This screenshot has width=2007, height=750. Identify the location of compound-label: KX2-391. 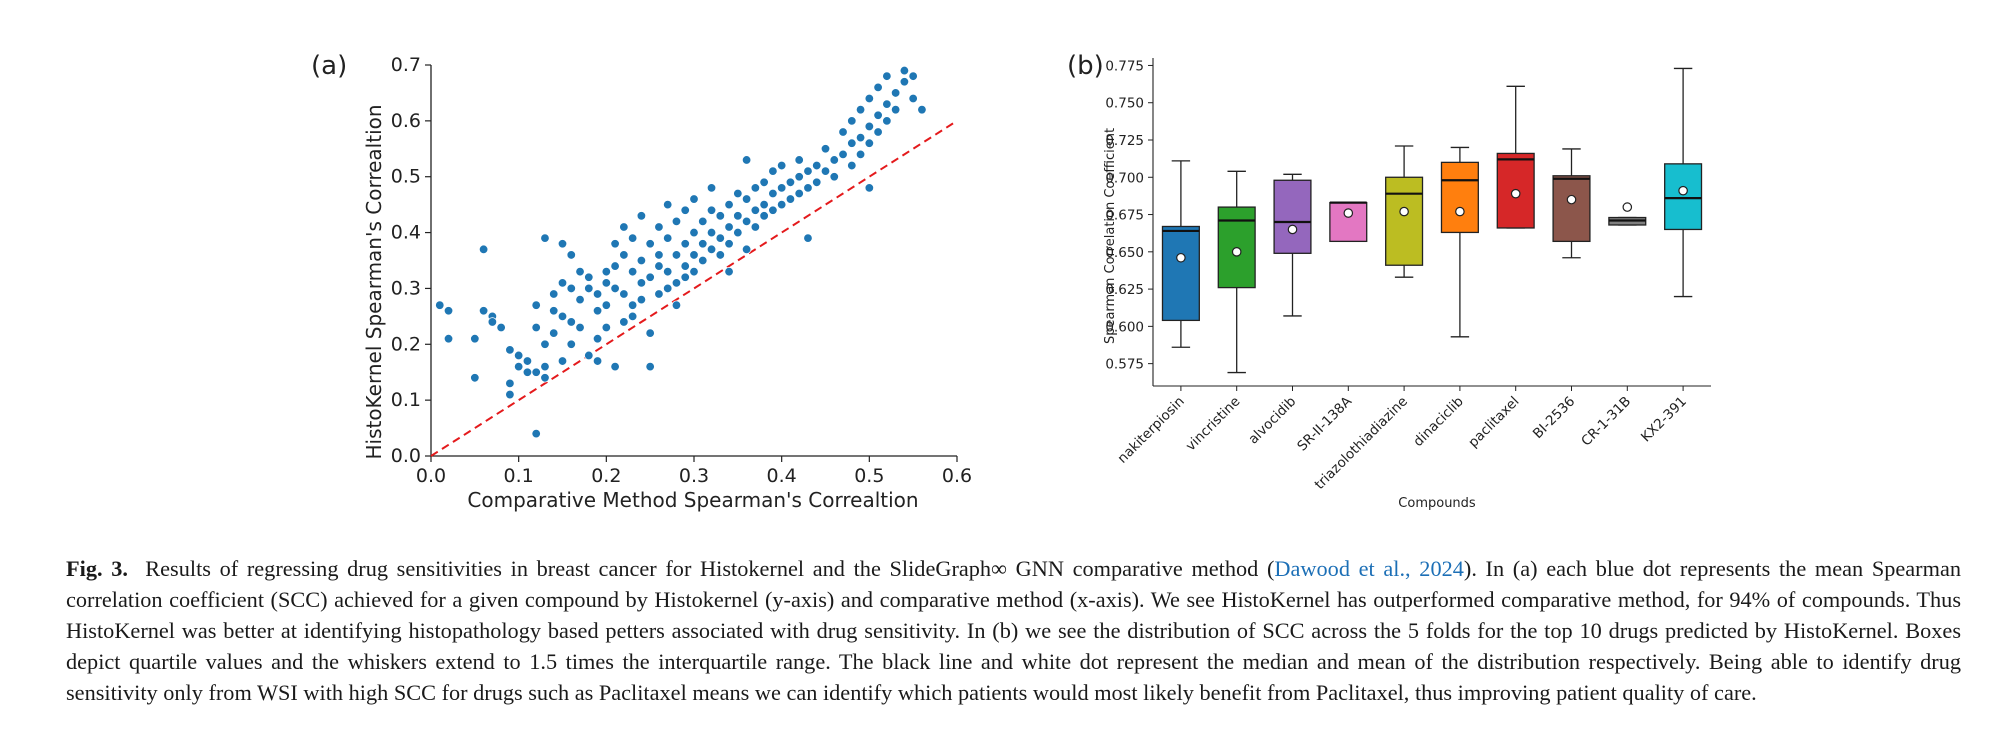
(1664, 420).